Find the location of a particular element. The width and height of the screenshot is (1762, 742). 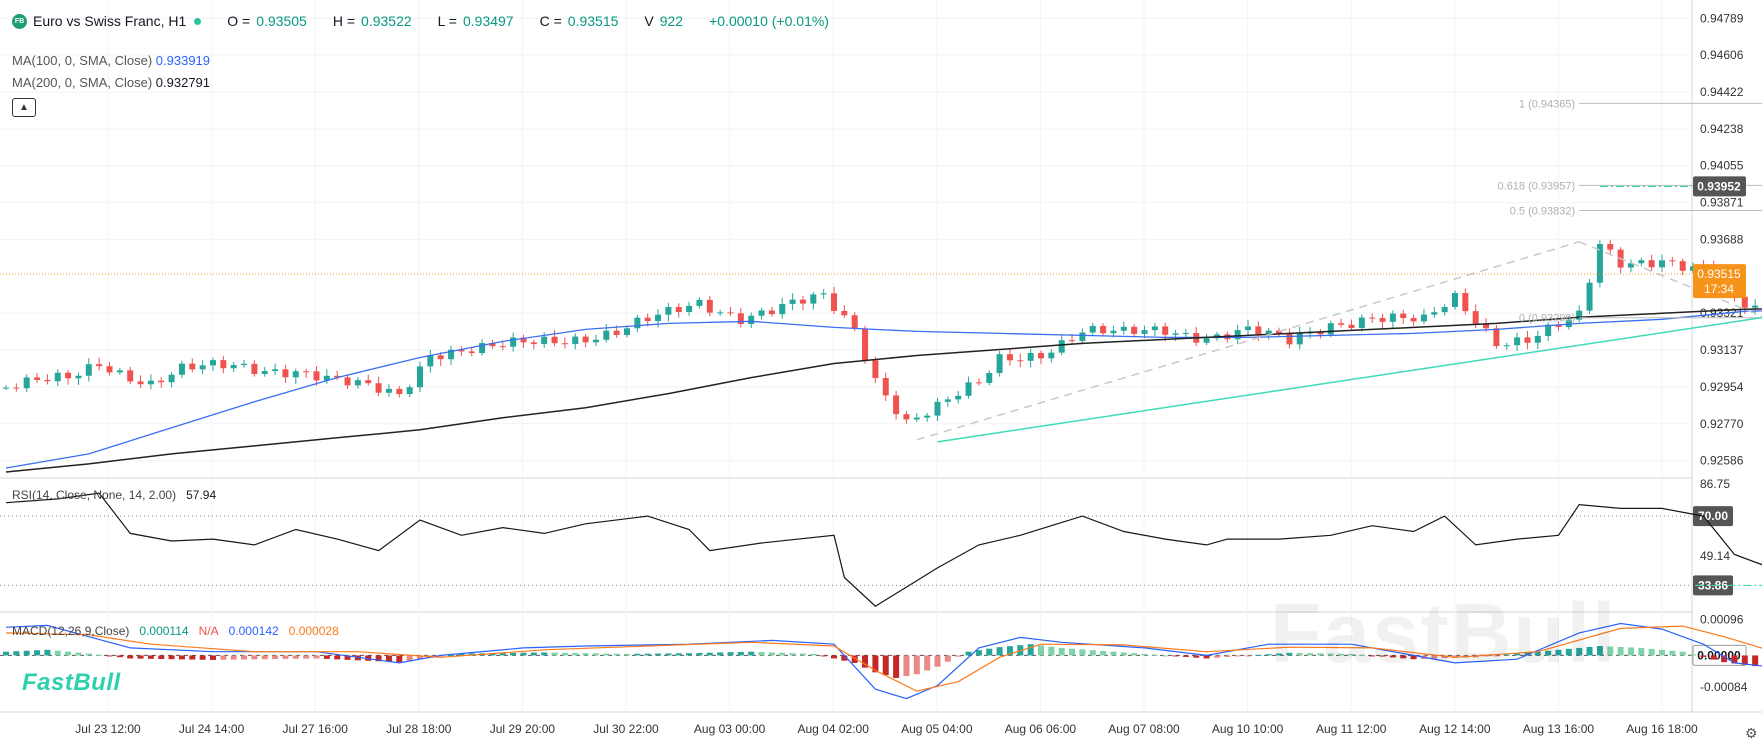

live-status-dot is located at coordinates (198, 21).